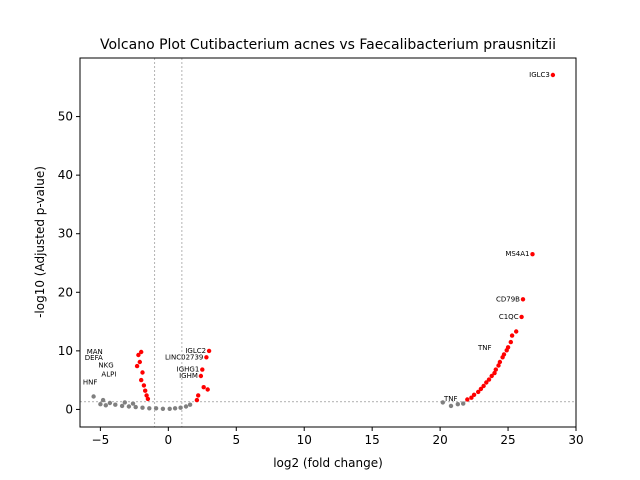 The image size is (640, 480). What do you see at coordinates (236, 440) in the screenshot?
I see `x-tick-label: 5` at bounding box center [236, 440].